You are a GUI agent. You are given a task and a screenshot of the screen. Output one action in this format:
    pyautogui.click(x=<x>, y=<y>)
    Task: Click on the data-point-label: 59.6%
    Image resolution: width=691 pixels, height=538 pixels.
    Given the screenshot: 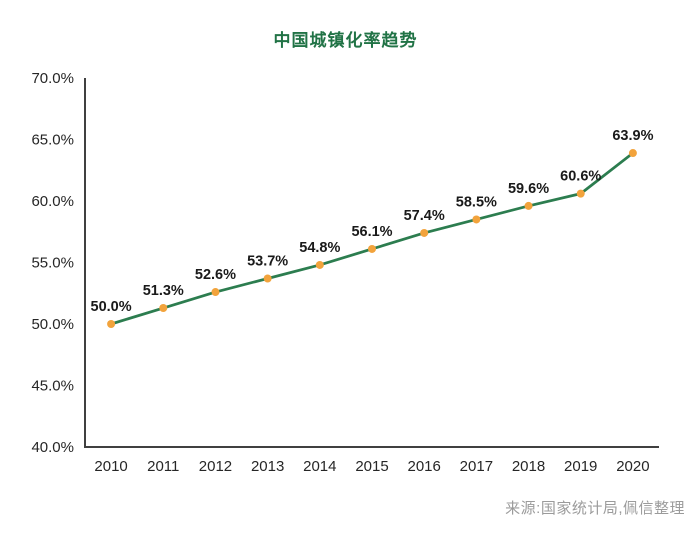 What is the action you would take?
    pyautogui.click(x=528, y=189)
    